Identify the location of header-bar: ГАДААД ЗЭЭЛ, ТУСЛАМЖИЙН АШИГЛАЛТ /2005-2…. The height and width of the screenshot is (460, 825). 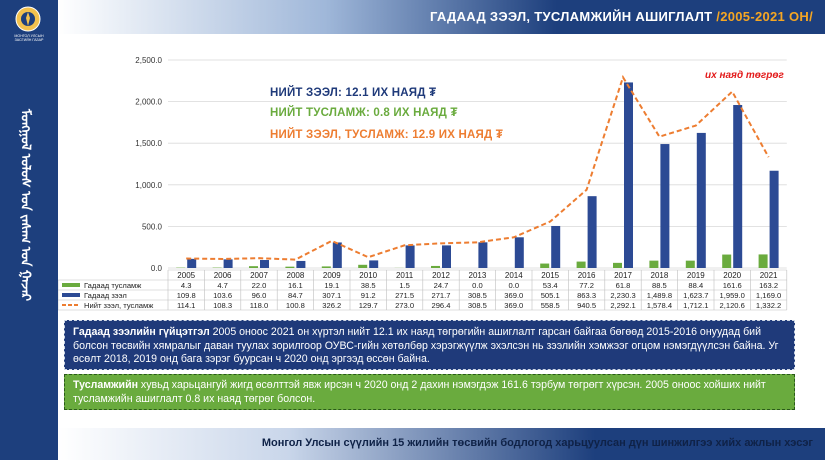
(441, 17).